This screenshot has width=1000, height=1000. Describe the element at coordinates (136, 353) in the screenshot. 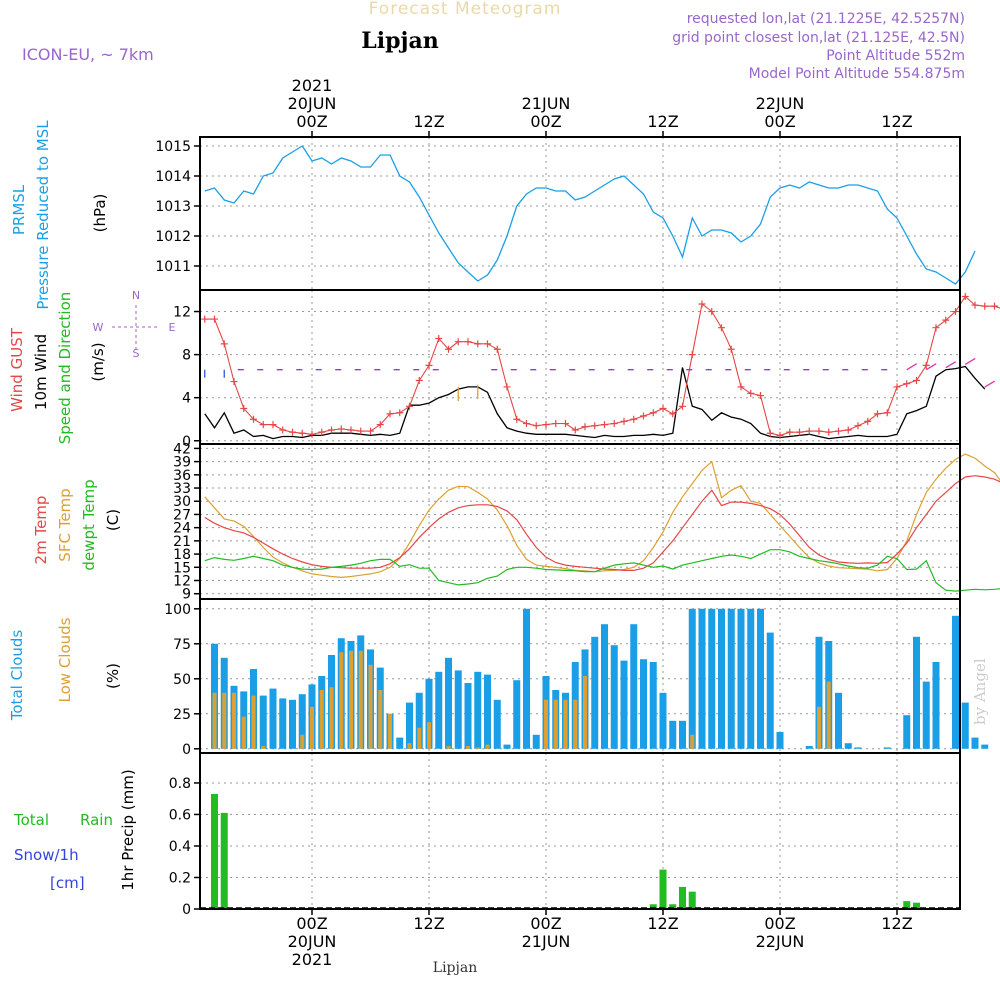

I see `compass-s: S` at that location.